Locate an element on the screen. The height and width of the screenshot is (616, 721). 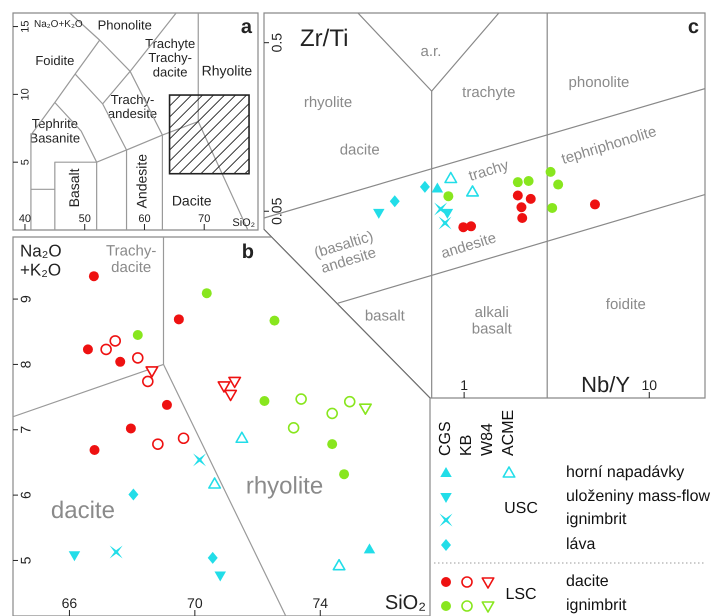
y-tick-label: 6 is located at coordinates (25, 495).